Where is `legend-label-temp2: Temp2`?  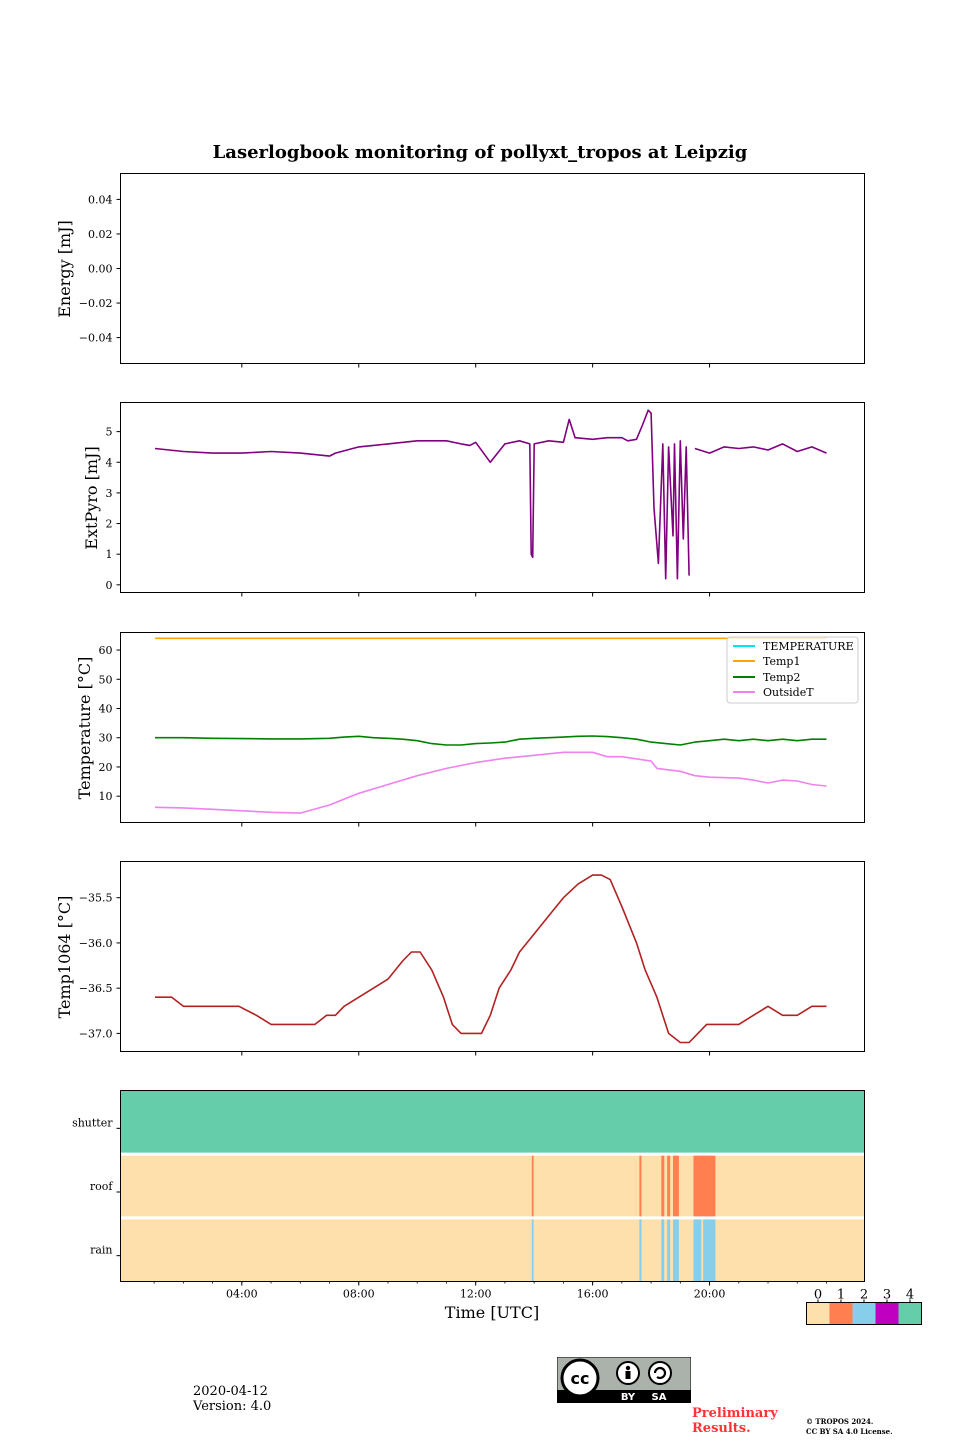 legend-label-temp2: Temp2 is located at coordinates (781, 677).